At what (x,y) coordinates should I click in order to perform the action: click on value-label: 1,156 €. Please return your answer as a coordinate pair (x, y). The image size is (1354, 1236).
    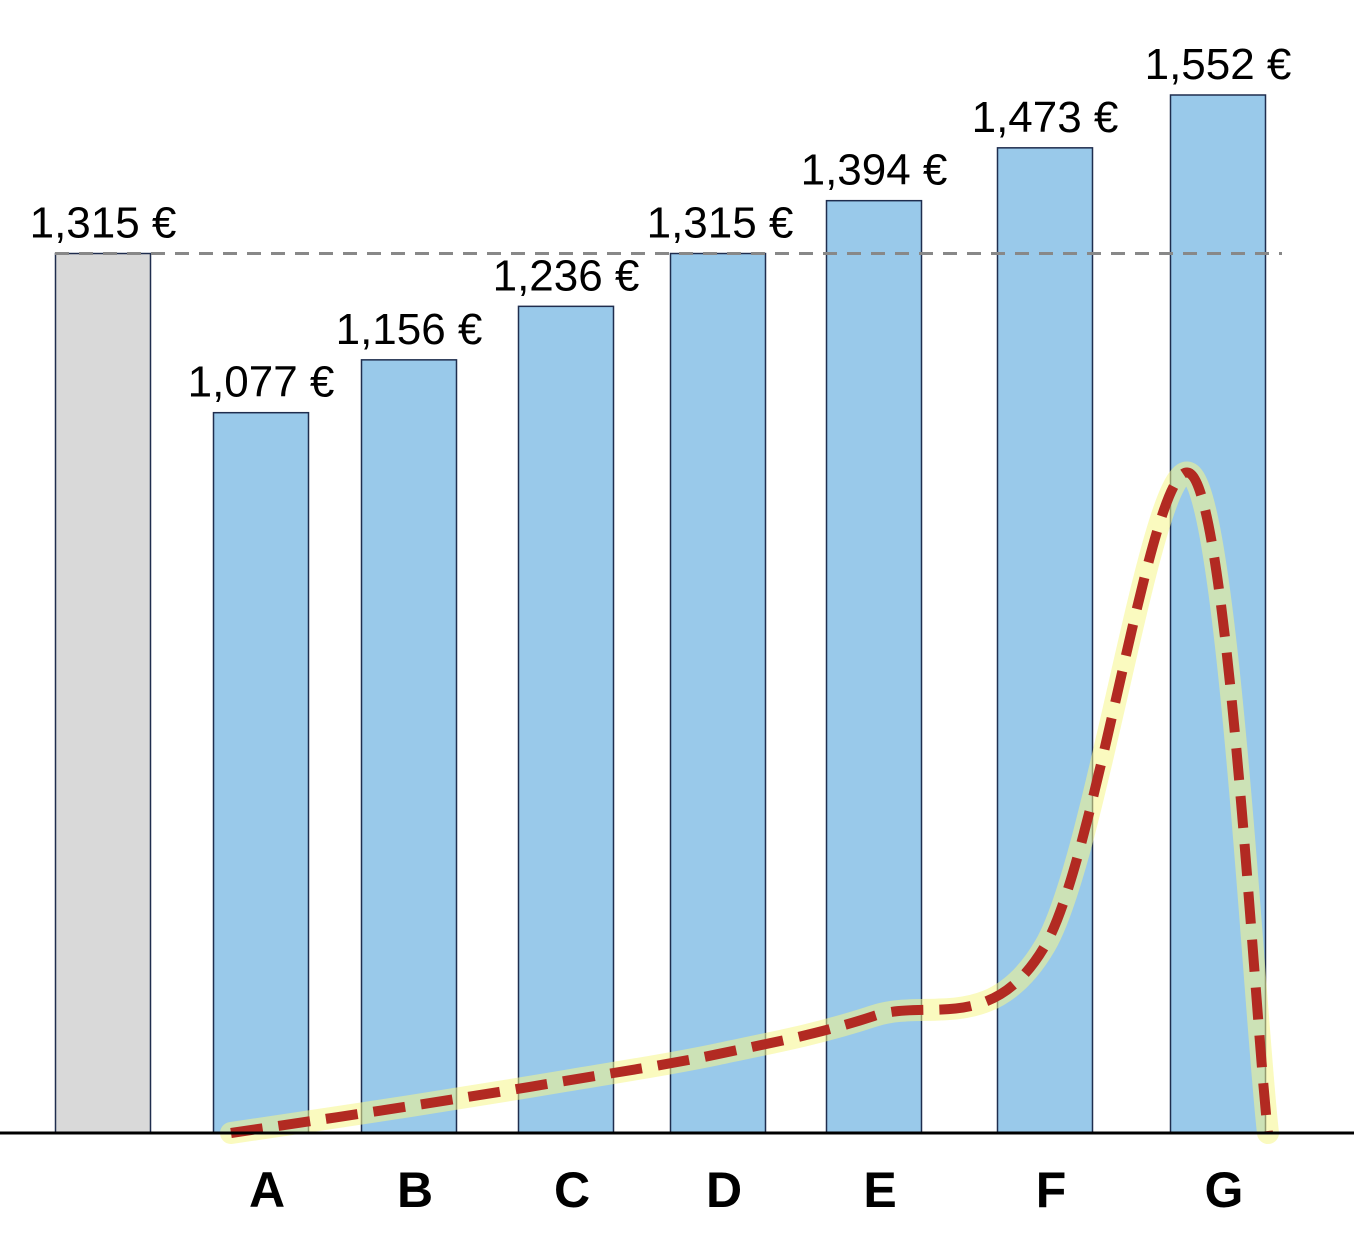
    Looking at the image, I should click on (409, 329).